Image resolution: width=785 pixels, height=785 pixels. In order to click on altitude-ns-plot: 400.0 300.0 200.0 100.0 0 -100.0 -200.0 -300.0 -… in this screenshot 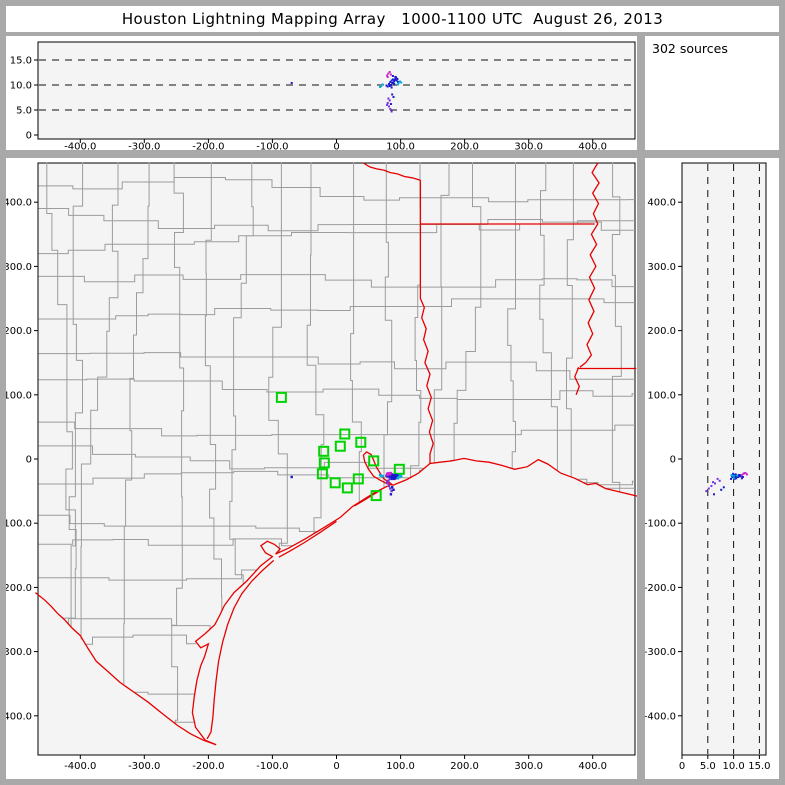, I will do `click(712, 468)`.